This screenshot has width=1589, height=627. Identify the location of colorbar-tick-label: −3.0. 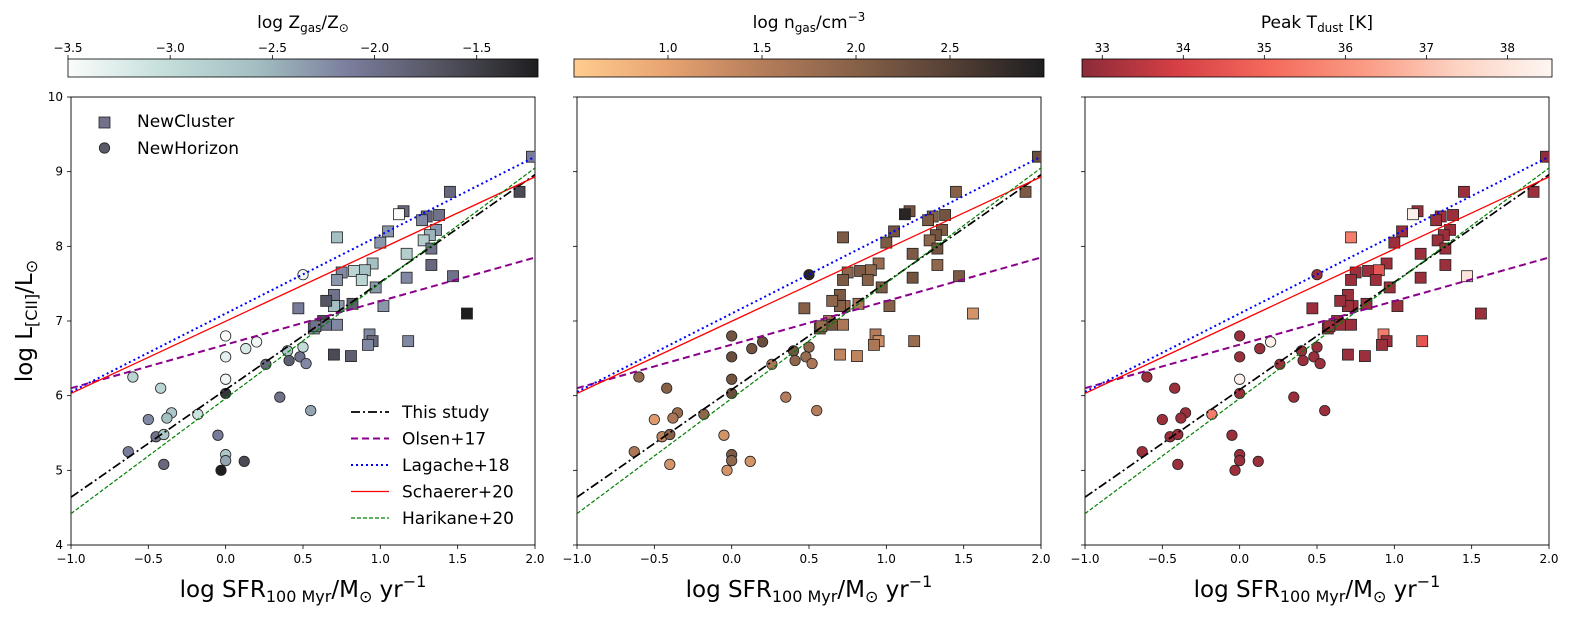
(170, 48).